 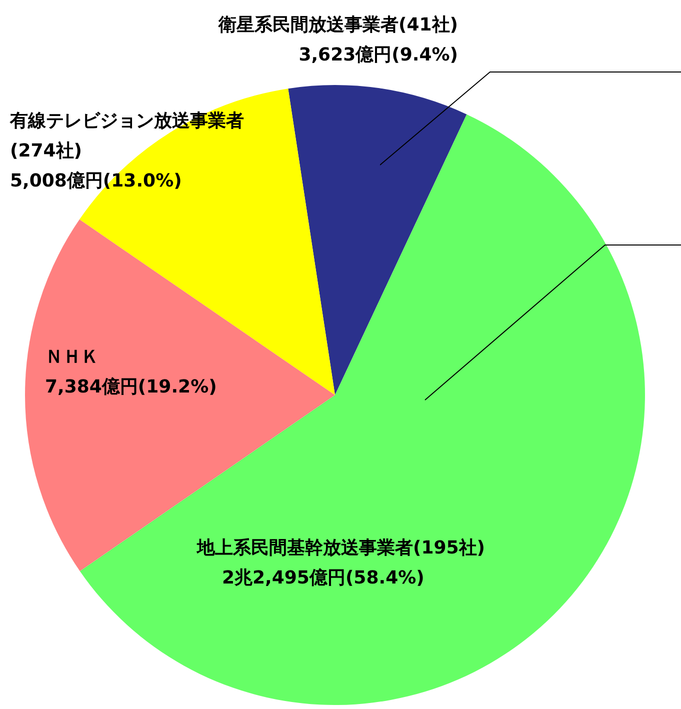 What do you see at coordinates (341, 548) in the screenshot?
I see `slice-label: 地上系民間基幹放送事業者(195社)` at bounding box center [341, 548].